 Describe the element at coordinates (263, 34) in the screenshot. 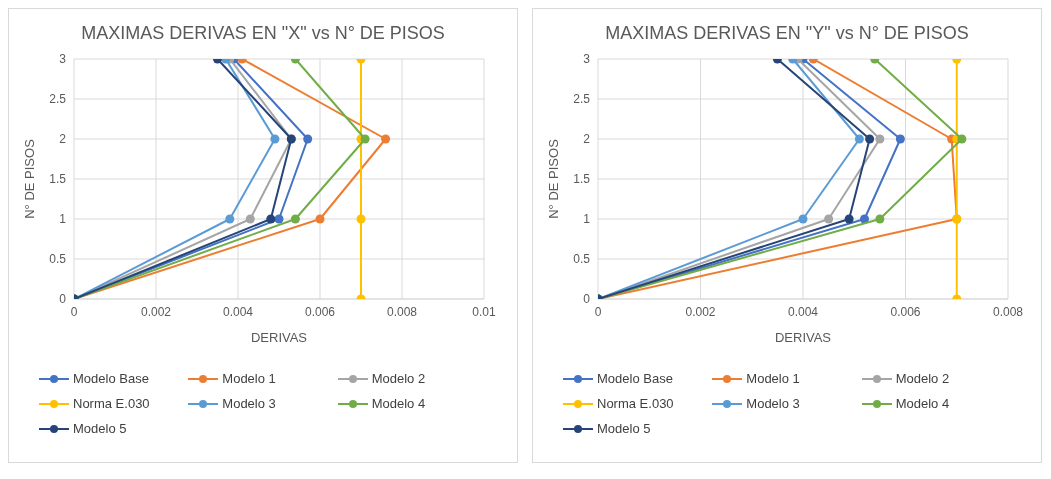

I see `chart-title: MAXIMAS DERIVAS EN "X" vs N° DE PISOS` at that location.